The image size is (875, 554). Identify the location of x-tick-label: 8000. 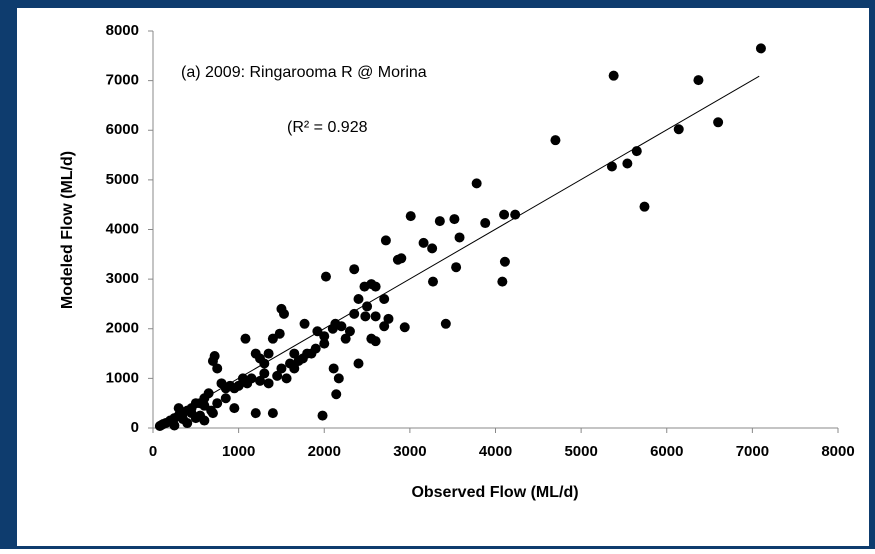
(837, 451).